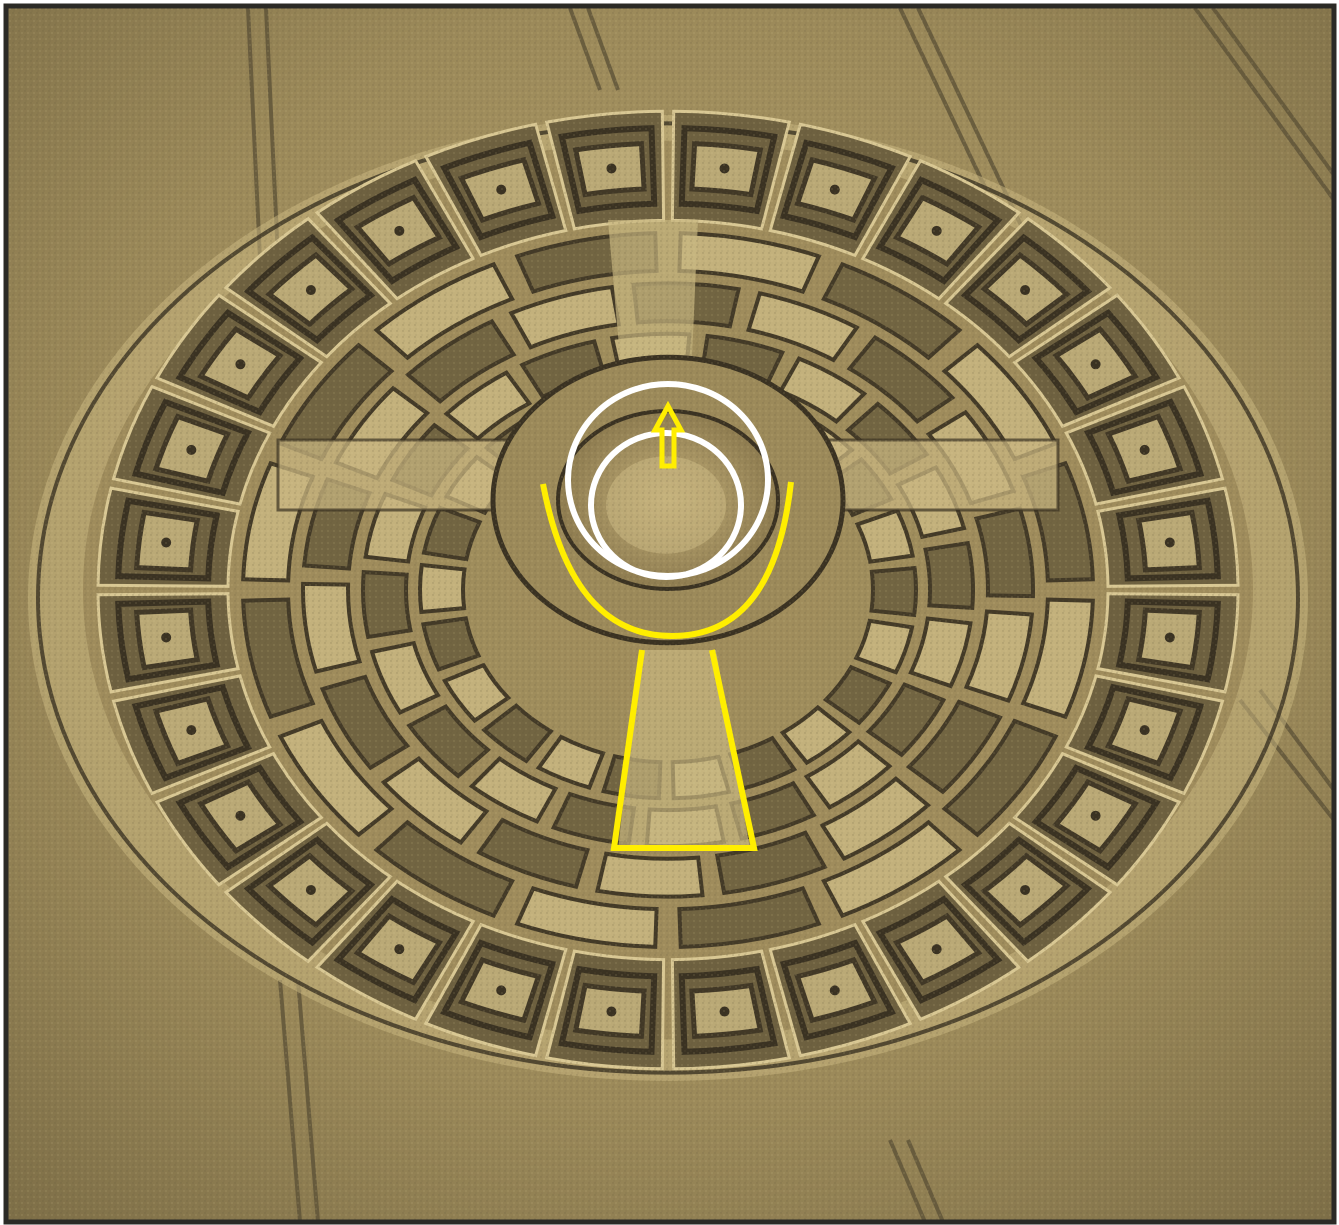 The height and width of the screenshot is (1225, 1339). I want to click on inner-white-circle, so click(666, 505).